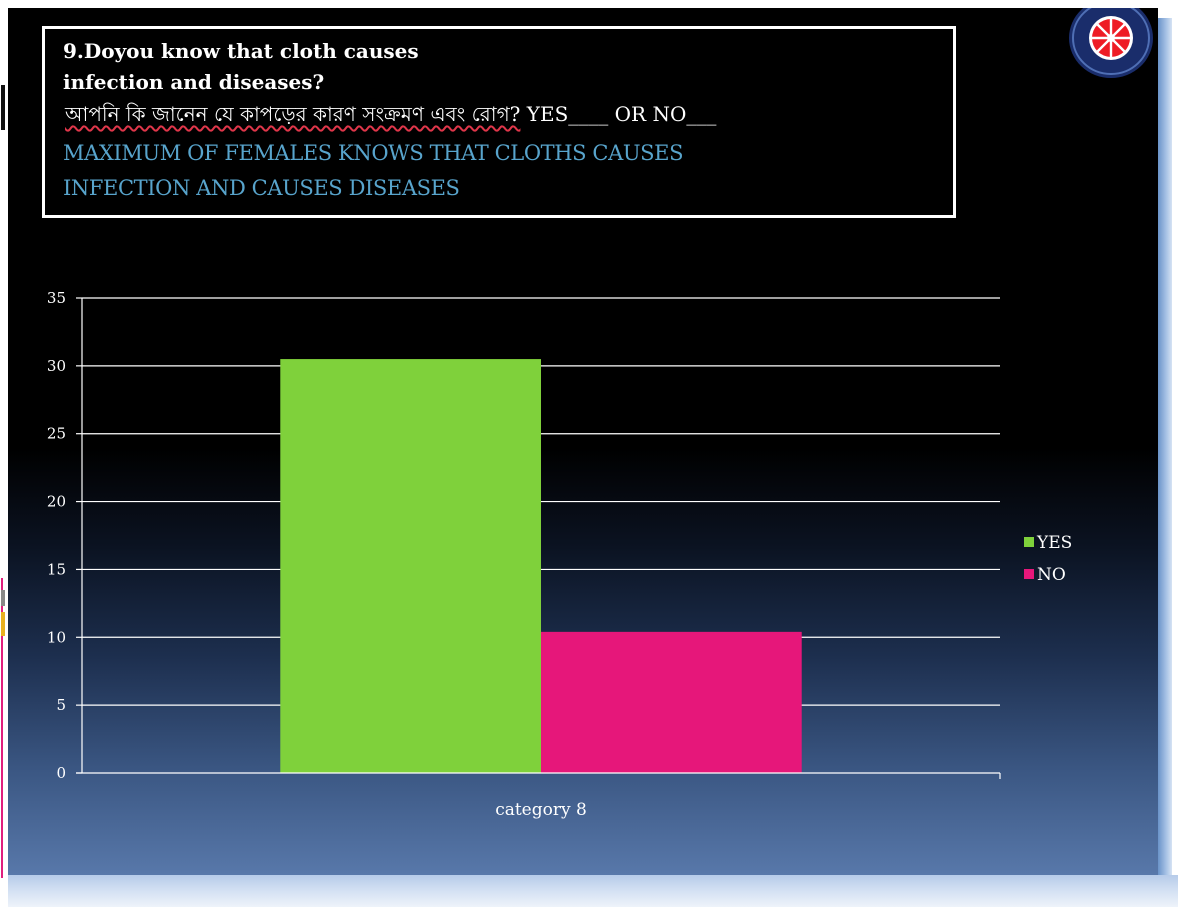 The image size is (1182, 907). What do you see at coordinates (541, 810) in the screenshot?
I see `x-tick-label: category 8` at bounding box center [541, 810].